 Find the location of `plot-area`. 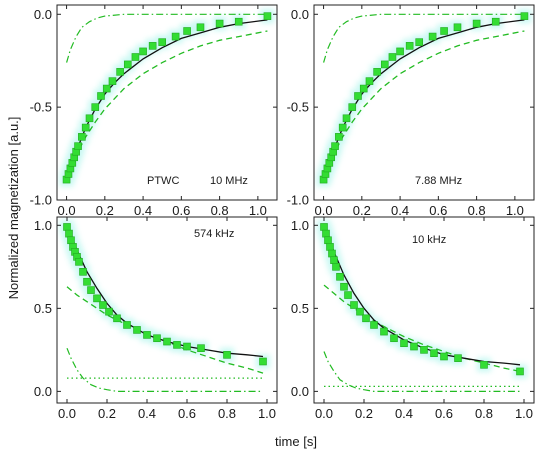

plot-area is located at coordinates (422, 305).